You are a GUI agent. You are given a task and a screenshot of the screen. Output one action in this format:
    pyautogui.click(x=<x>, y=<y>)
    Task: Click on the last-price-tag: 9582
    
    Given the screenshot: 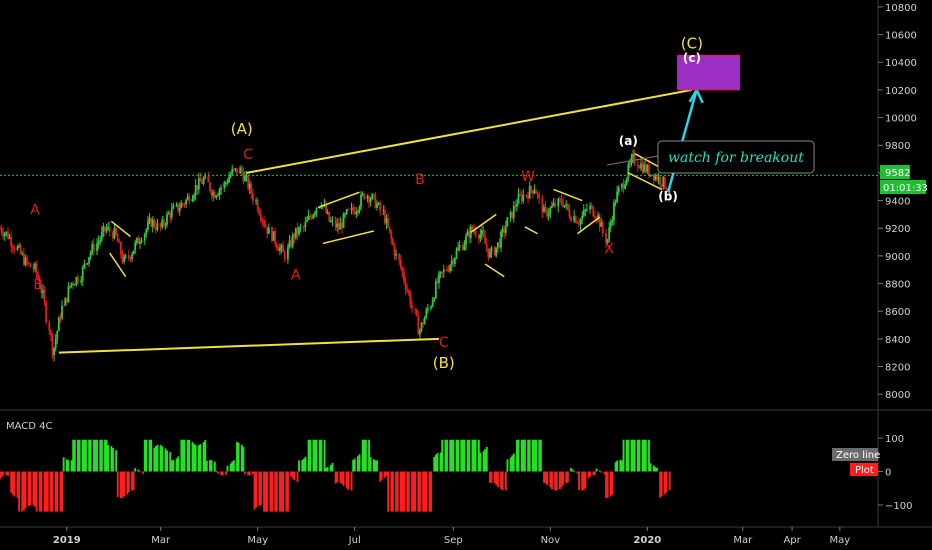 What is the action you would take?
    pyautogui.click(x=895, y=172)
    